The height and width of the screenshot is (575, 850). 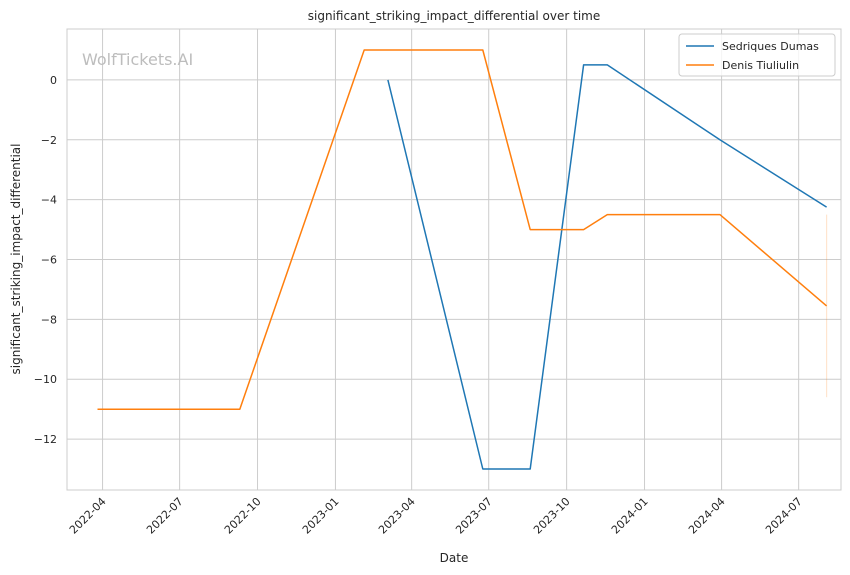 I want to click on band-layer, so click(x=827, y=306).